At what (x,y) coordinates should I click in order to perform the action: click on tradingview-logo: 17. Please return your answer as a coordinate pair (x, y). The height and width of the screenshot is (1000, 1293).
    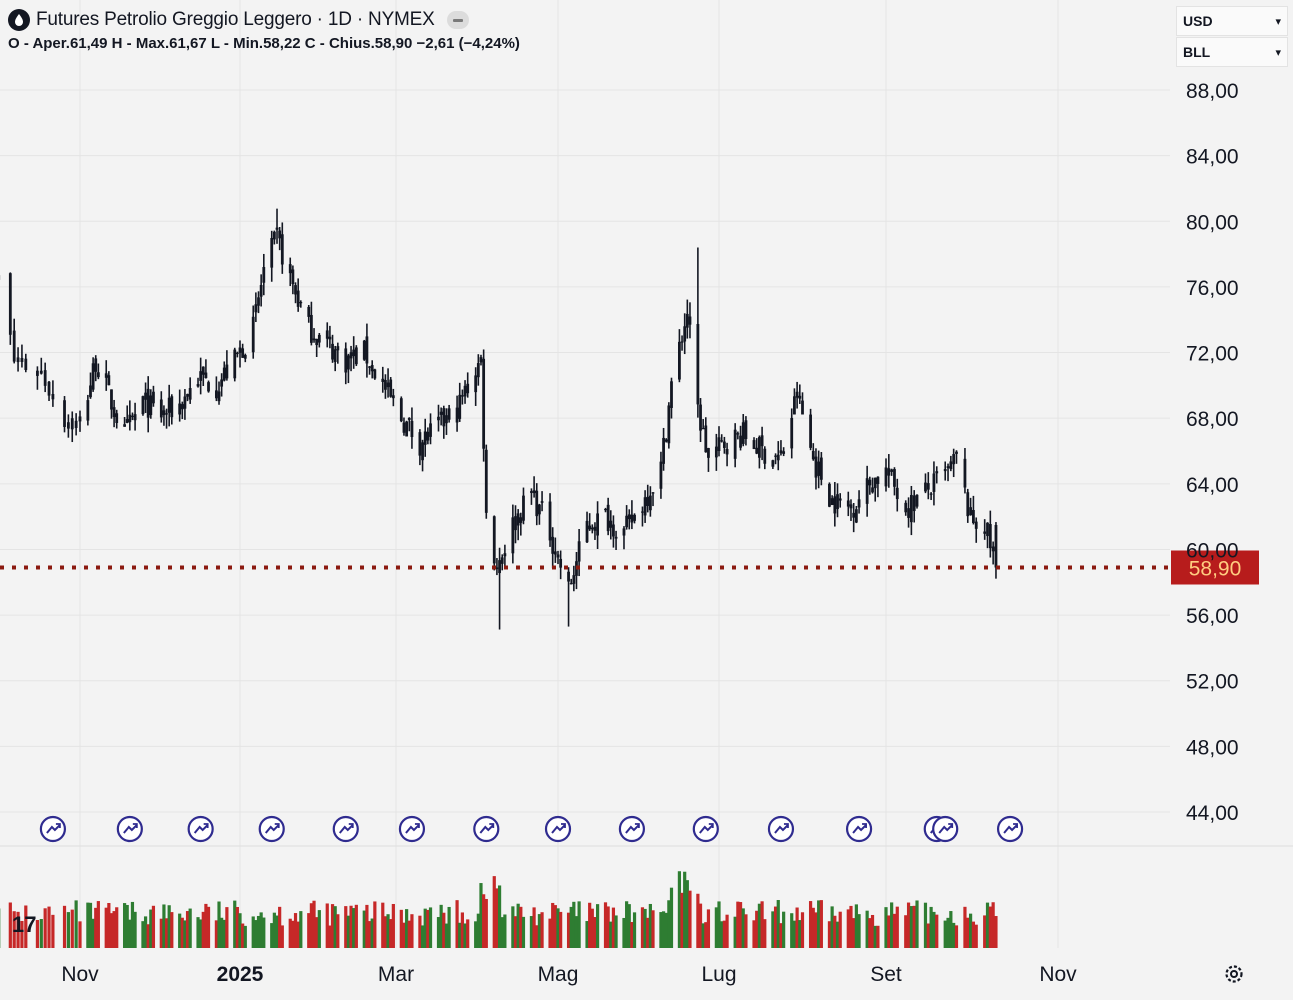
    Looking at the image, I should click on (24, 924).